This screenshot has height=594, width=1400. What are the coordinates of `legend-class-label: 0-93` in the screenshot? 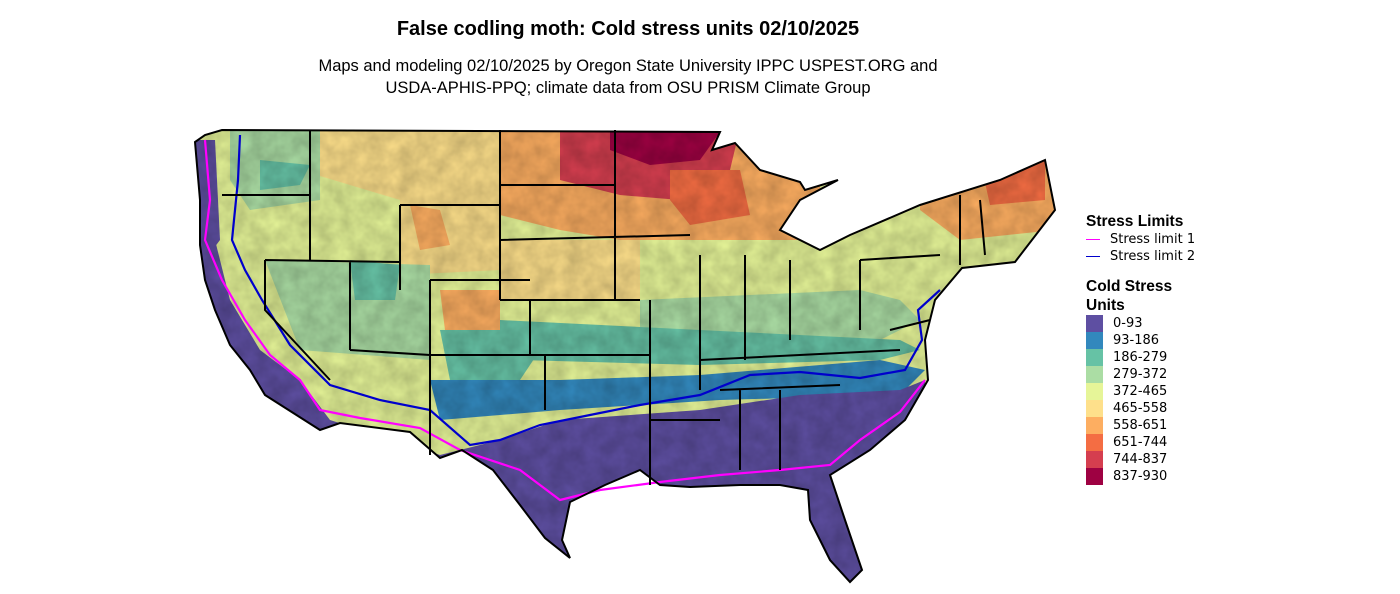 It's located at (1128, 323).